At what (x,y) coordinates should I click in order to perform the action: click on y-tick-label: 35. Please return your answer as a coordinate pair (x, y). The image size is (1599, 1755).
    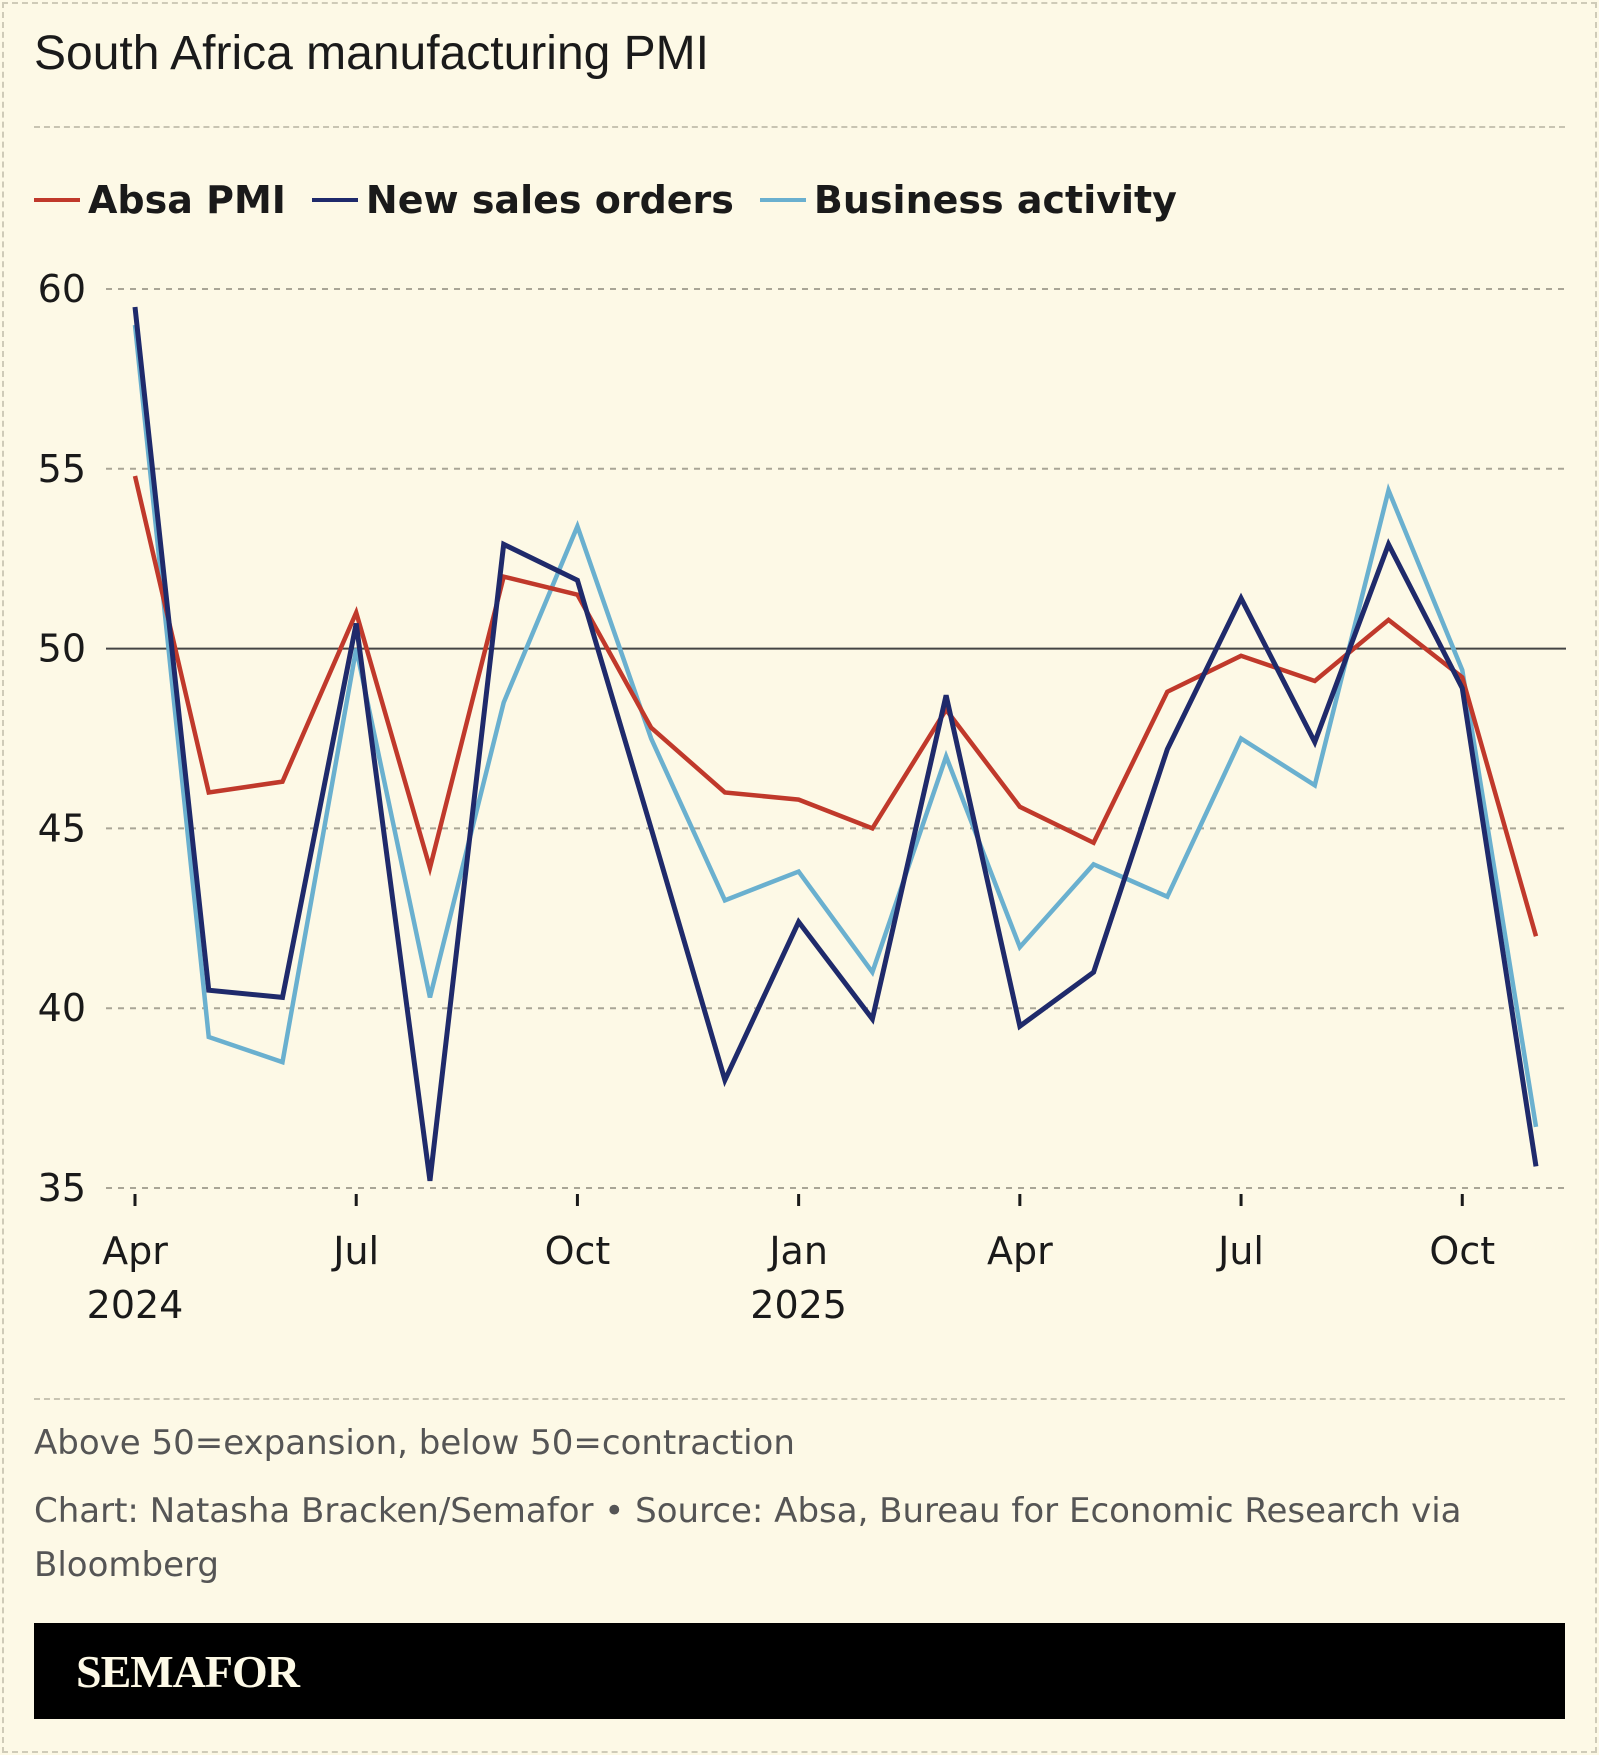
    Looking at the image, I should click on (62, 1188).